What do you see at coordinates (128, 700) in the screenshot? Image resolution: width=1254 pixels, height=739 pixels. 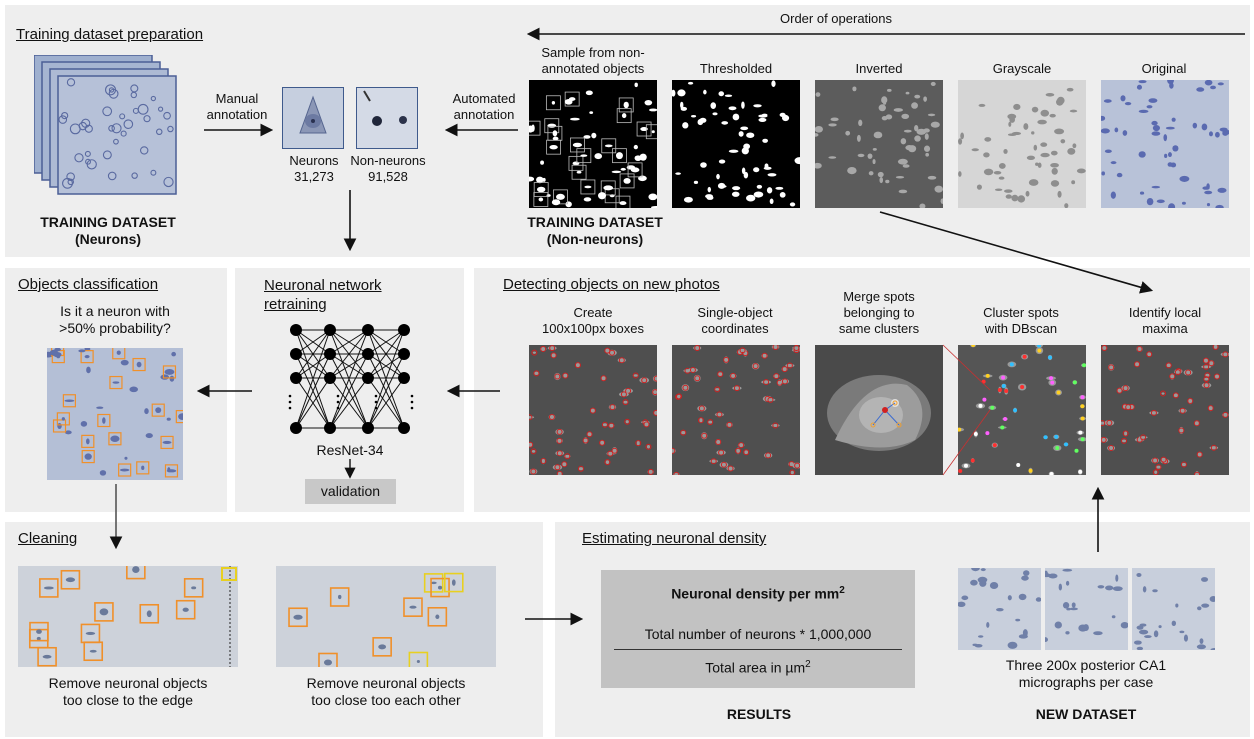 I see `edge-caption-line2: too close to the edge` at bounding box center [128, 700].